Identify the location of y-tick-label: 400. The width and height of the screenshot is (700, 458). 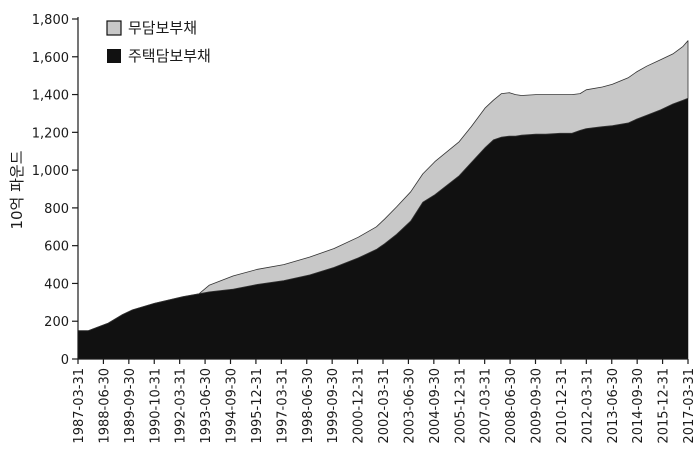
(56, 284).